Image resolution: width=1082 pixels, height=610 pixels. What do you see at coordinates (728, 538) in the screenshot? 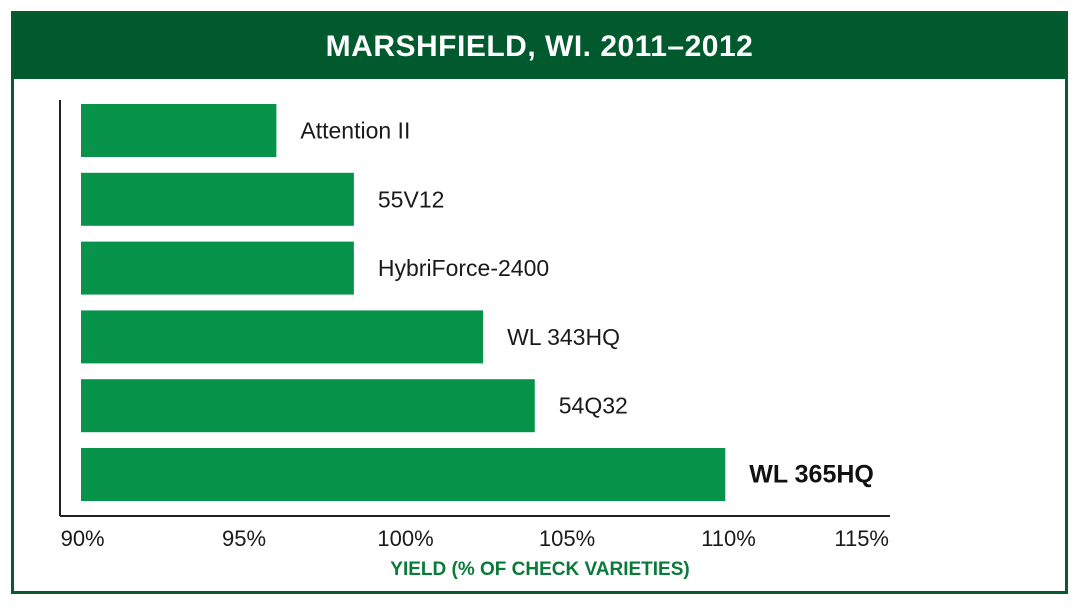
I see `x-tick-label: 110%` at bounding box center [728, 538].